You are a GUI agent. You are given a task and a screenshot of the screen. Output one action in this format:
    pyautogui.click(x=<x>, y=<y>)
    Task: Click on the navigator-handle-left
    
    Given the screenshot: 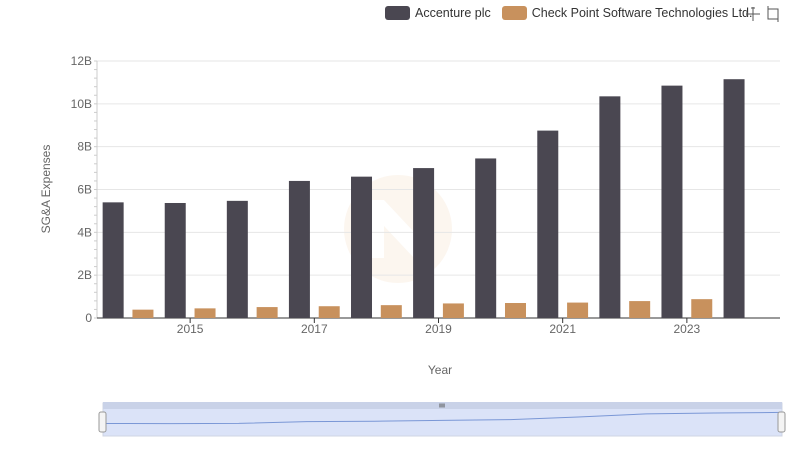 What is the action you would take?
    pyautogui.click(x=102, y=422)
    